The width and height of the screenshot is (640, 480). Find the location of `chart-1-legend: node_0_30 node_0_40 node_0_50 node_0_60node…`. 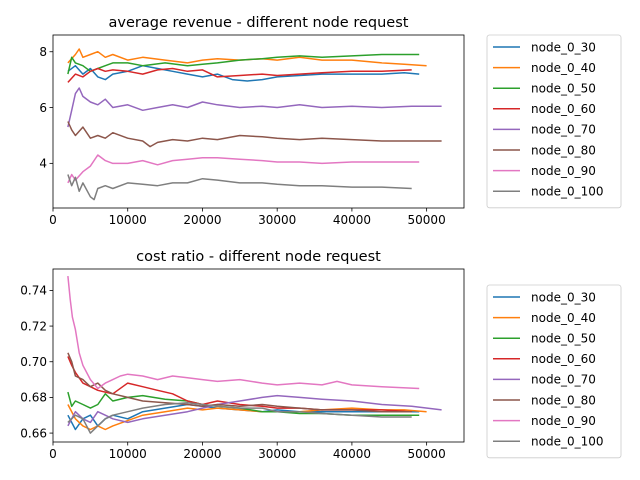

chart-1-legend: node_0_30 node_0_40 node_0_50 node_0_60node… is located at coordinates (554, 371).